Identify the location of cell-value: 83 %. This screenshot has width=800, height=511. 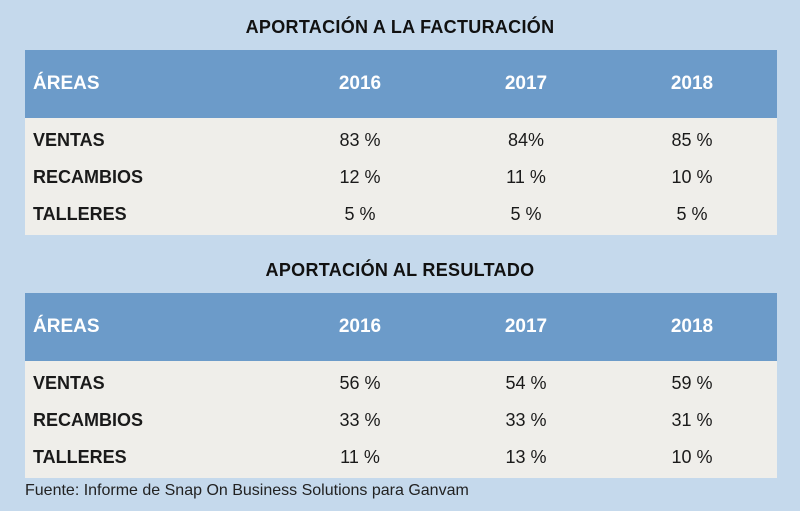
(360, 138).